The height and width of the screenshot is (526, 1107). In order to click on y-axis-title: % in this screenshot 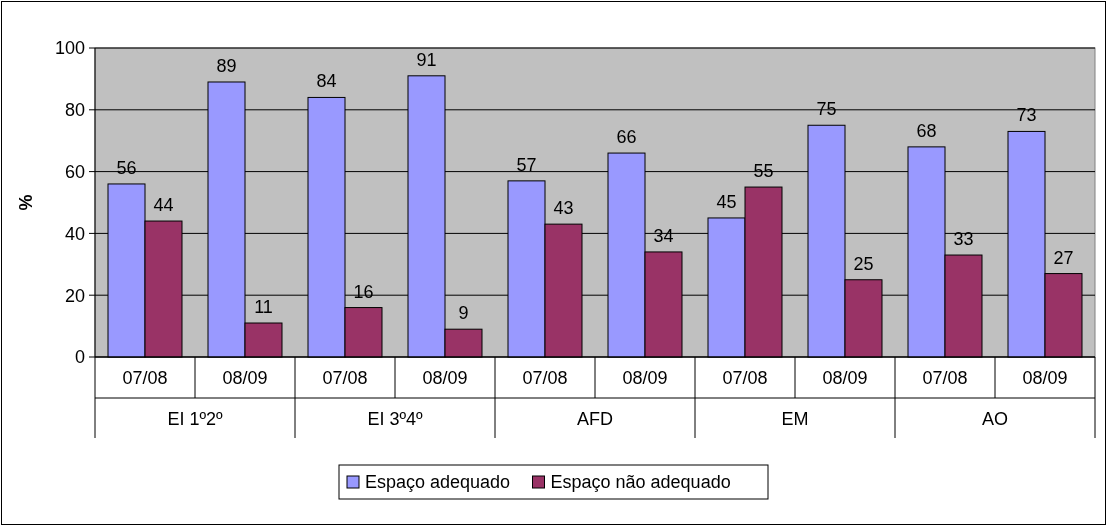, I will do `click(26, 202)`.